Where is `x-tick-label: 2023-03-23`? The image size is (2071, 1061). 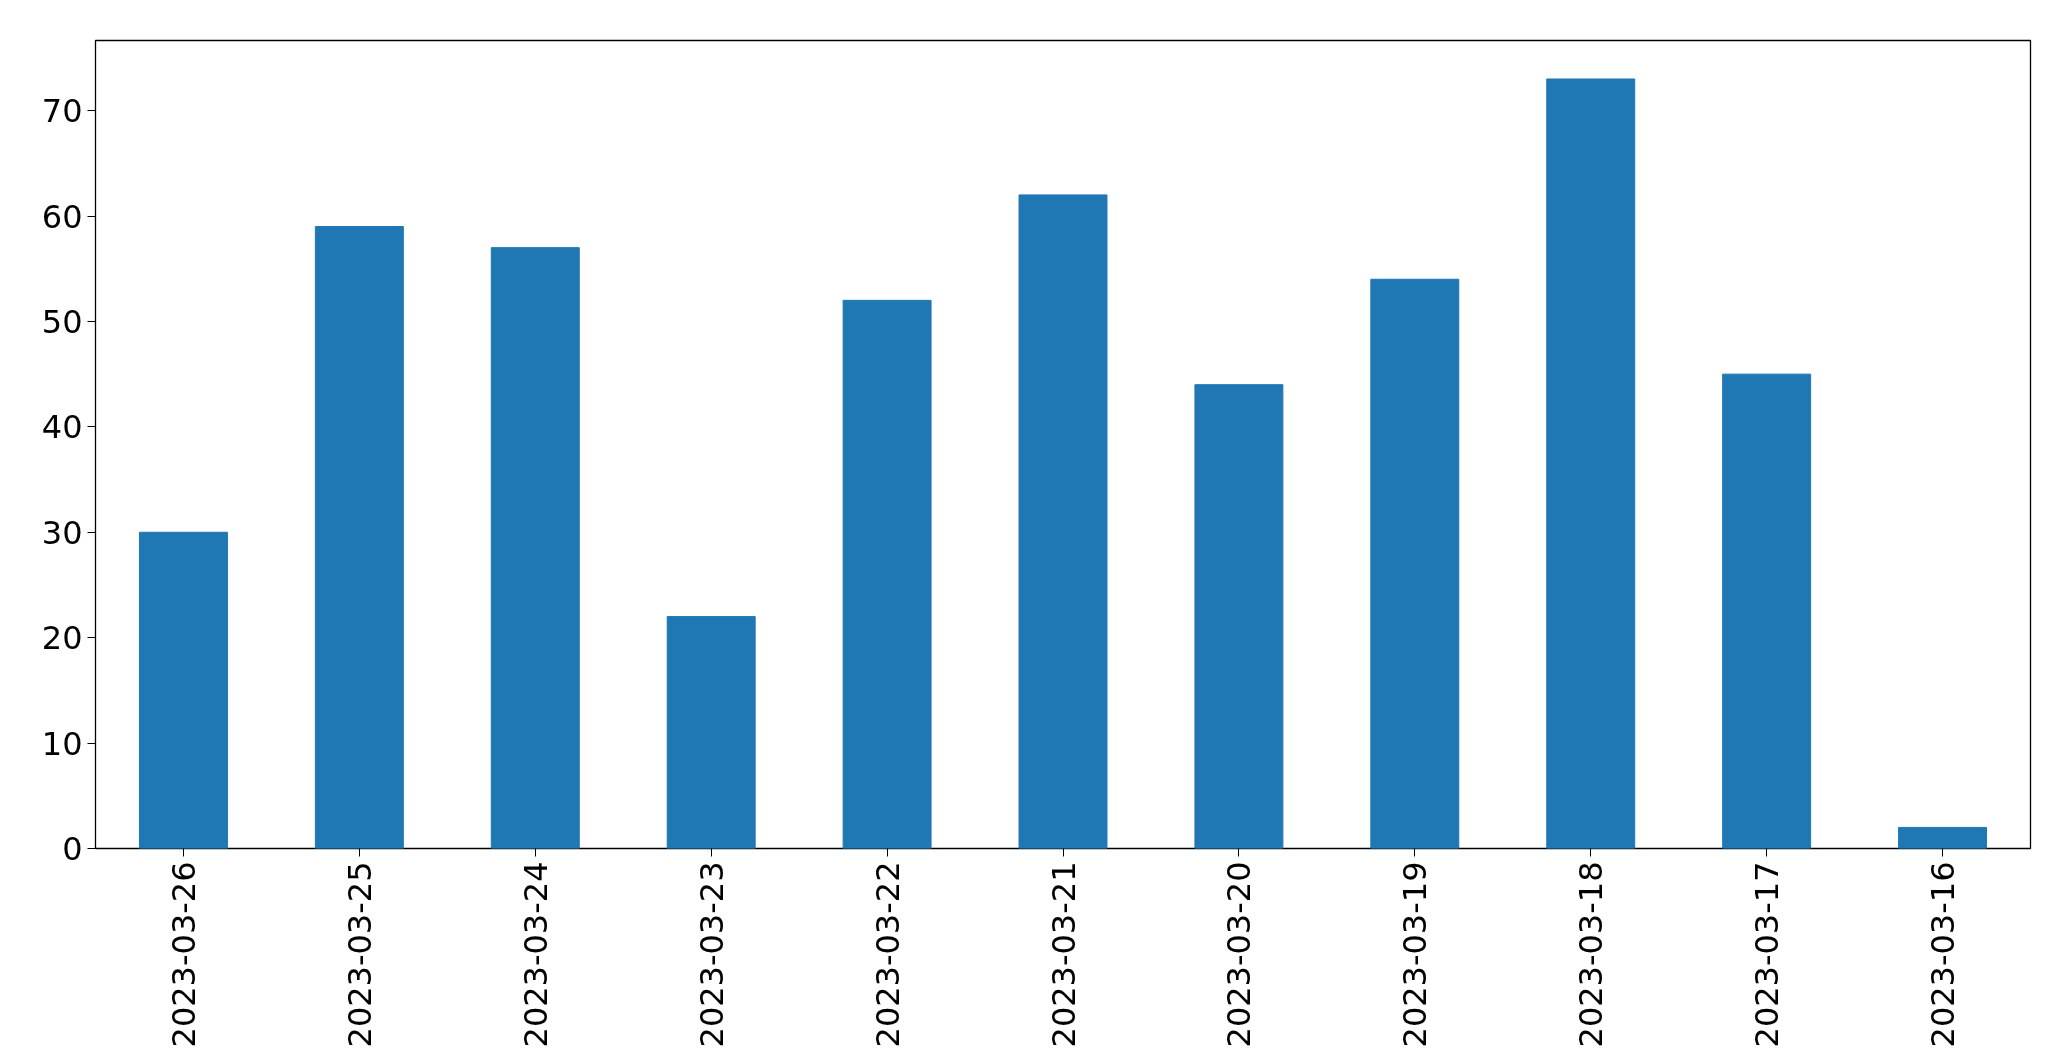
x-tick-label: 2023-03-23 is located at coordinates (711, 954).